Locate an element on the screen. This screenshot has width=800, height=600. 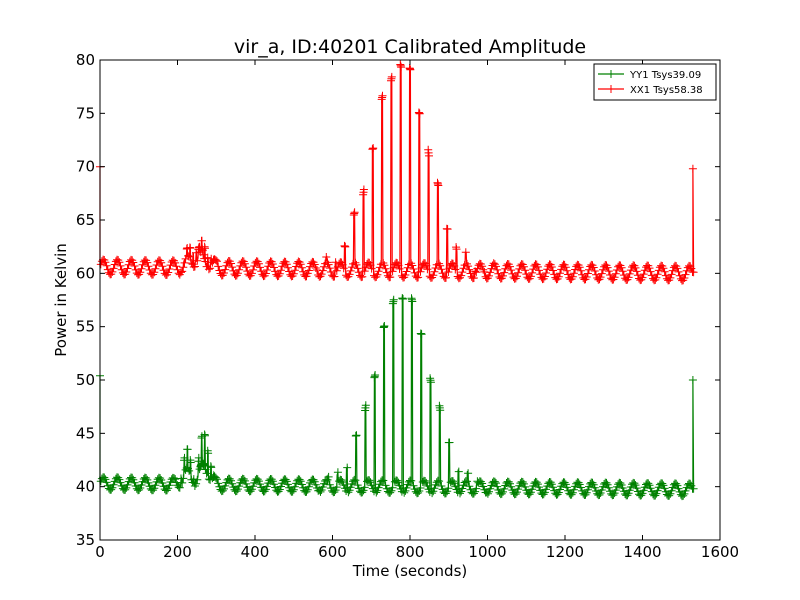
x-tick-label: 1200 is located at coordinates (565, 552).